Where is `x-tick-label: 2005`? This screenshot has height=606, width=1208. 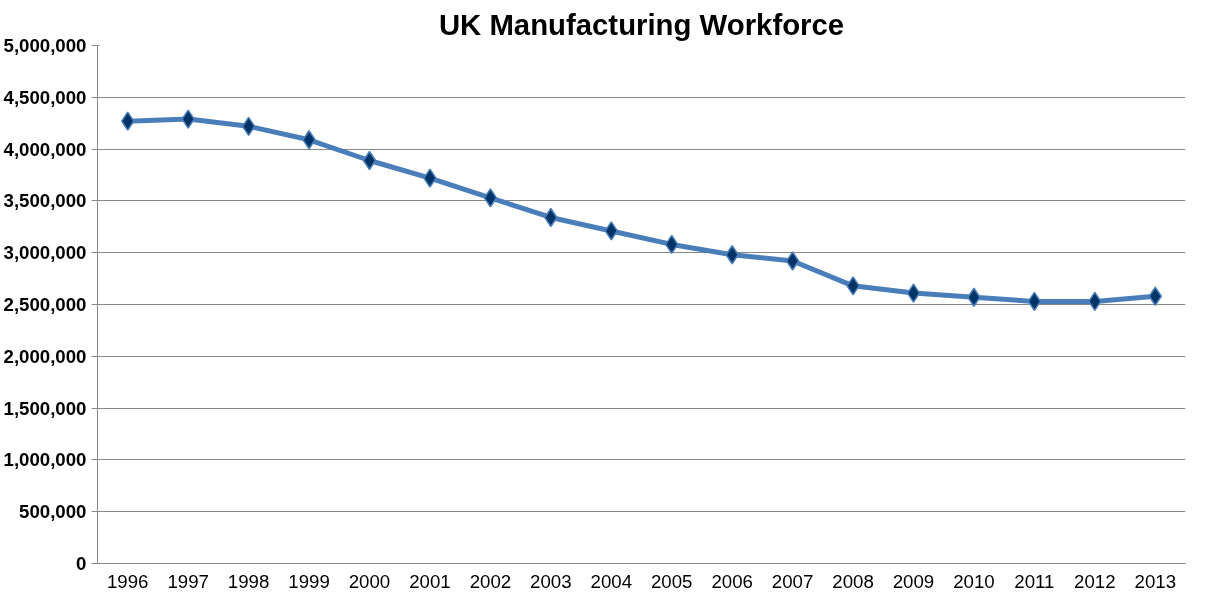 x-tick-label: 2005 is located at coordinates (671, 581).